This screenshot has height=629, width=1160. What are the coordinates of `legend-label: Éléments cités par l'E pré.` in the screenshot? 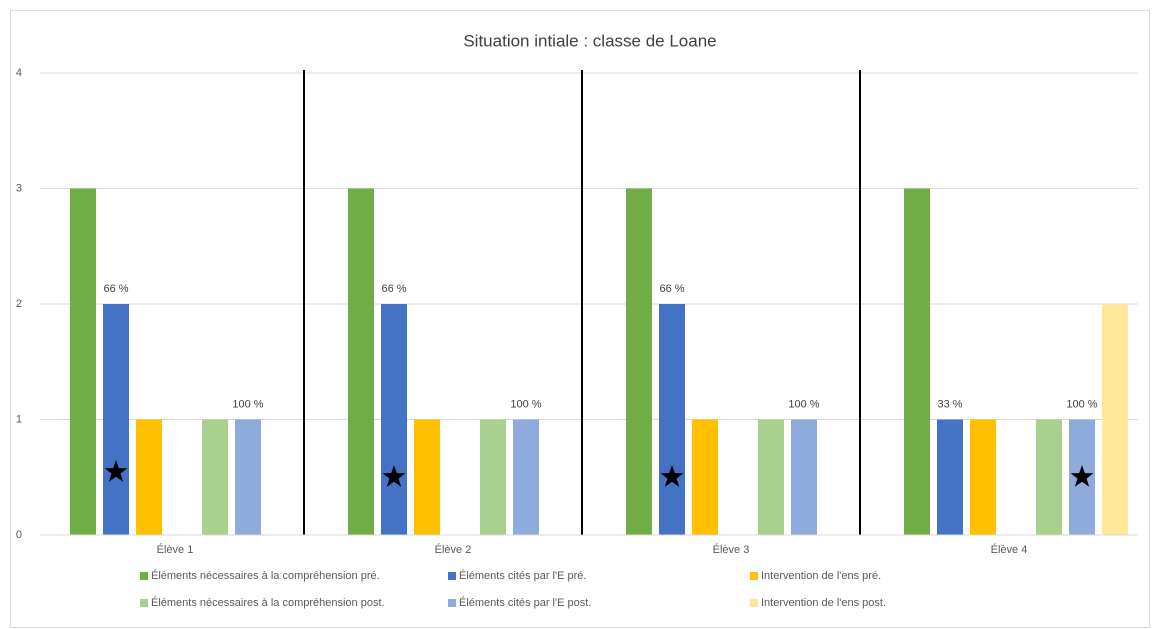 It's located at (522, 575).